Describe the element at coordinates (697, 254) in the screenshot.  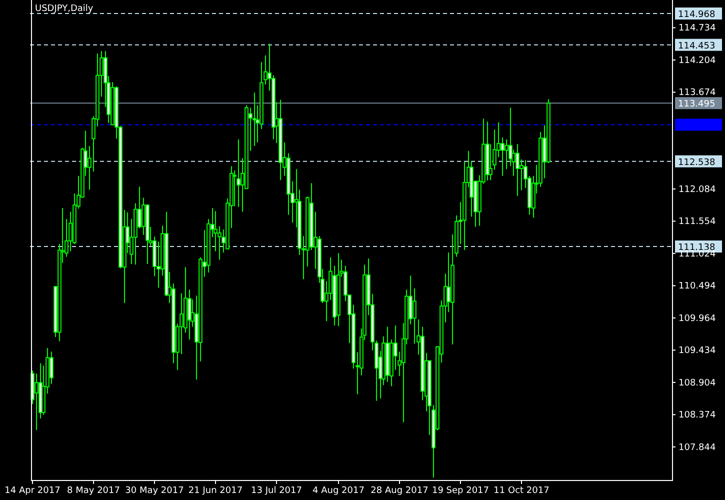
I see `y-tick-label: 111.024` at that location.